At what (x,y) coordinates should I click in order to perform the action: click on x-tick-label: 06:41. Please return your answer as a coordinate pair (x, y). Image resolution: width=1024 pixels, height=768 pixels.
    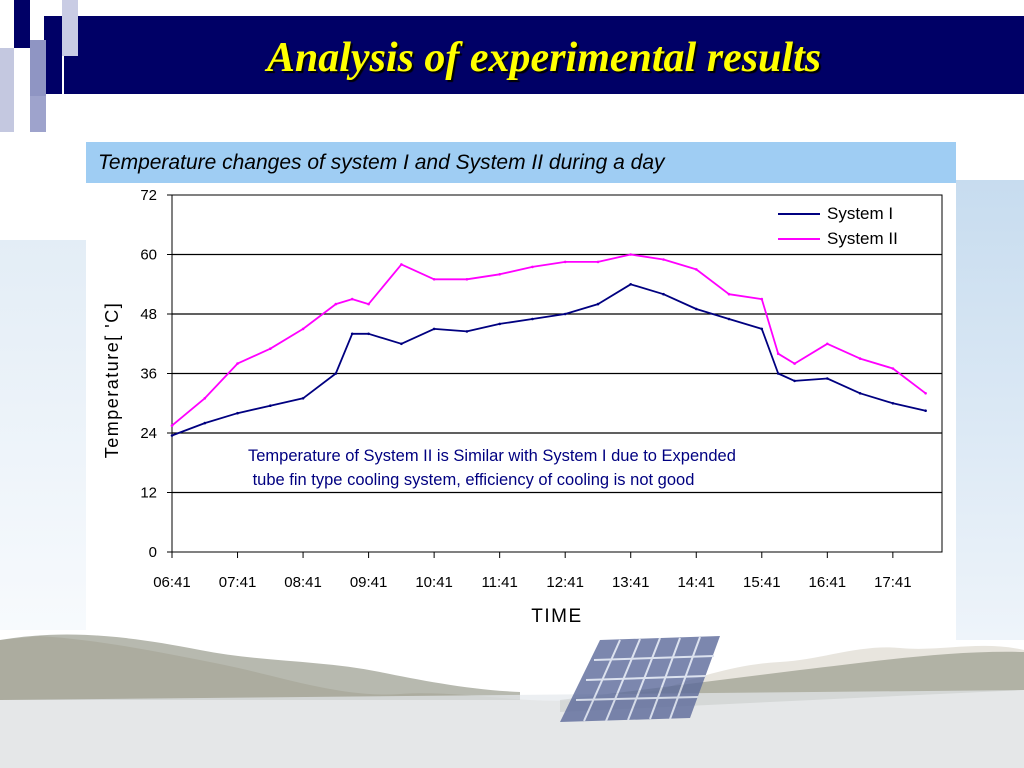
    Looking at the image, I should click on (172, 582).